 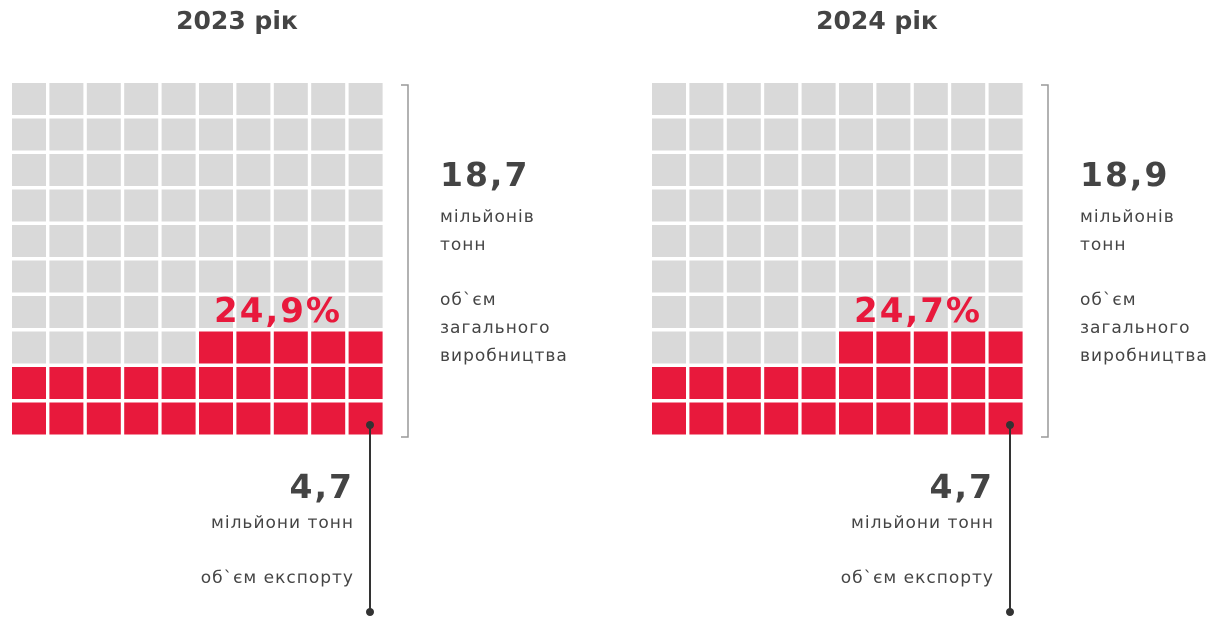 I want to click on export-value: 4,7, so click(x=321, y=486).